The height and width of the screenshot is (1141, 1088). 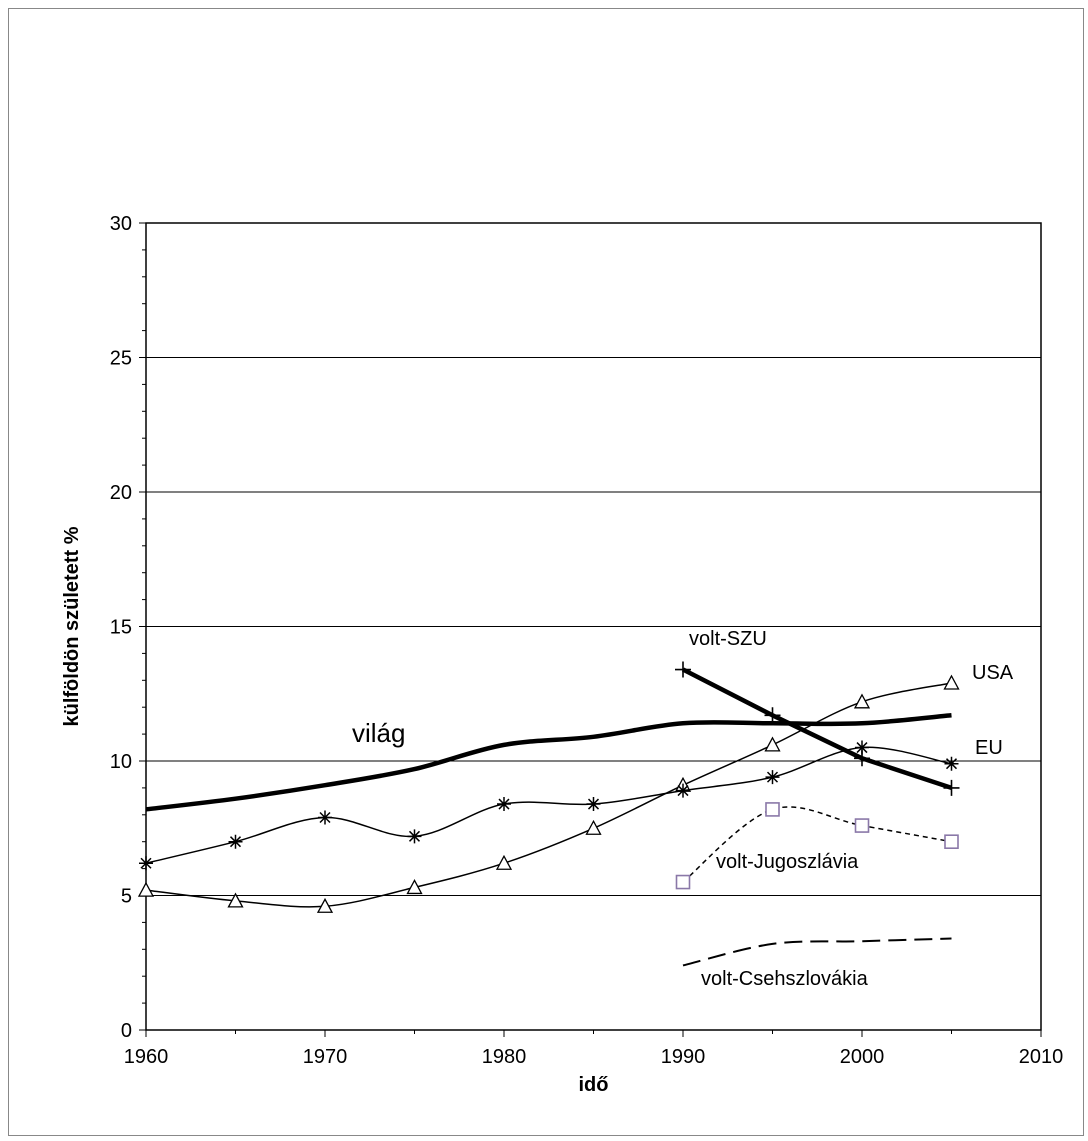 I want to click on series-line-eu, so click(x=548, y=805).